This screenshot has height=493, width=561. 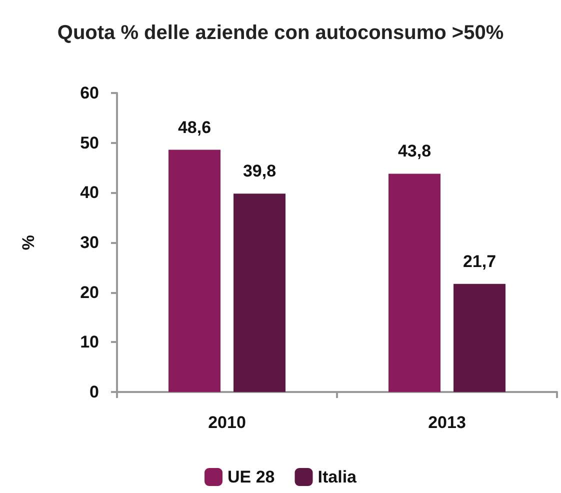 I want to click on data-label: 21,7, so click(x=479, y=261).